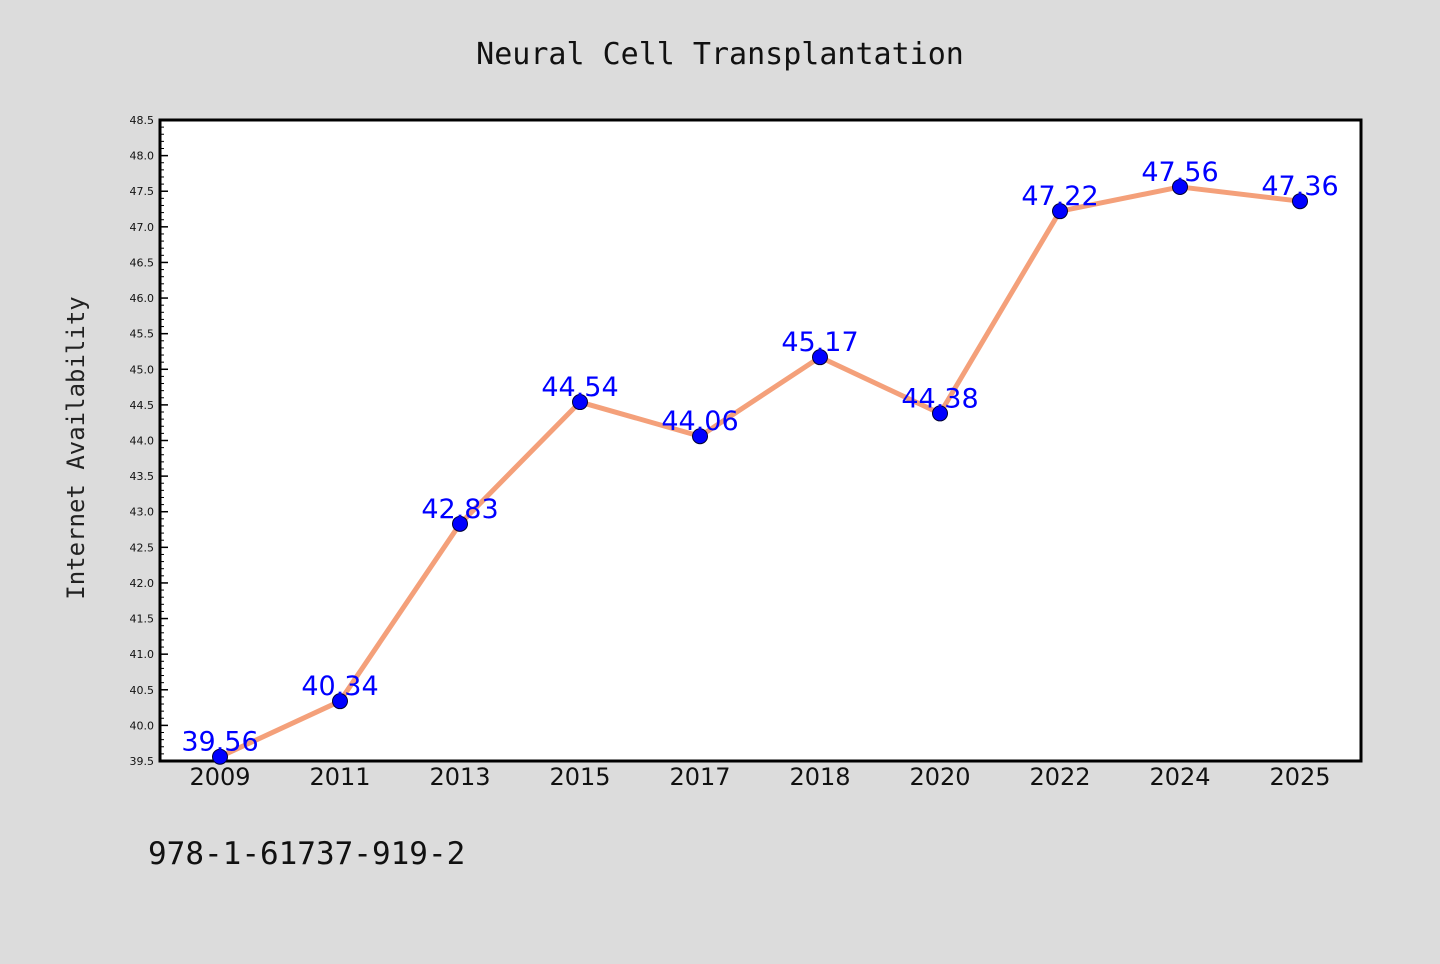 Image resolution: width=1440 pixels, height=964 pixels. I want to click on isbn-text: 978-1-61737-919-2, so click(306, 854).